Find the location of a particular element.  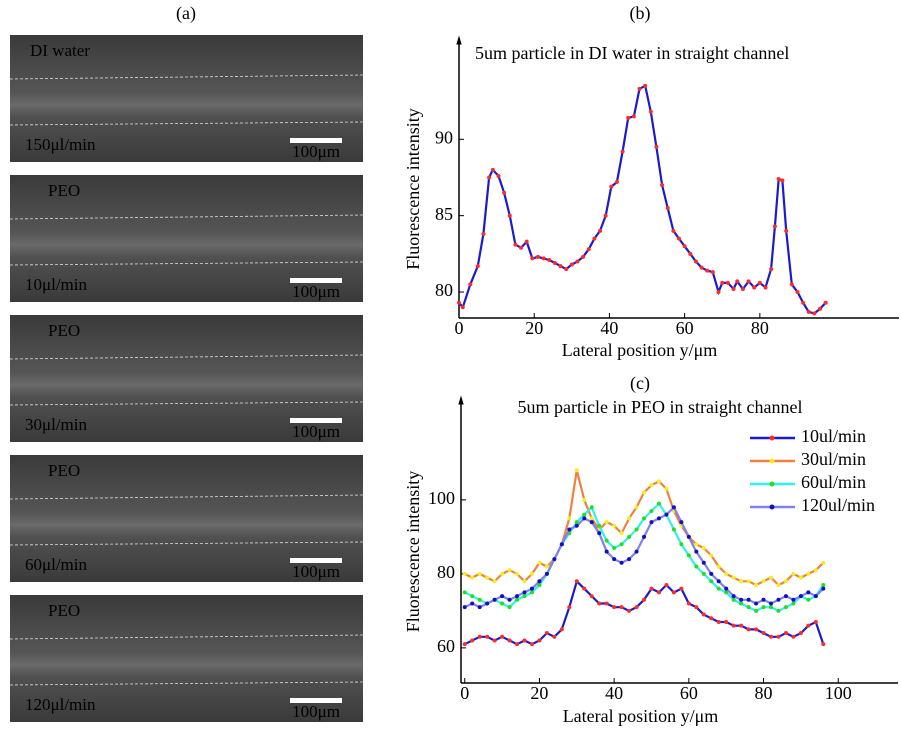

flow-rate-label: 60μl/min is located at coordinates (56, 564).